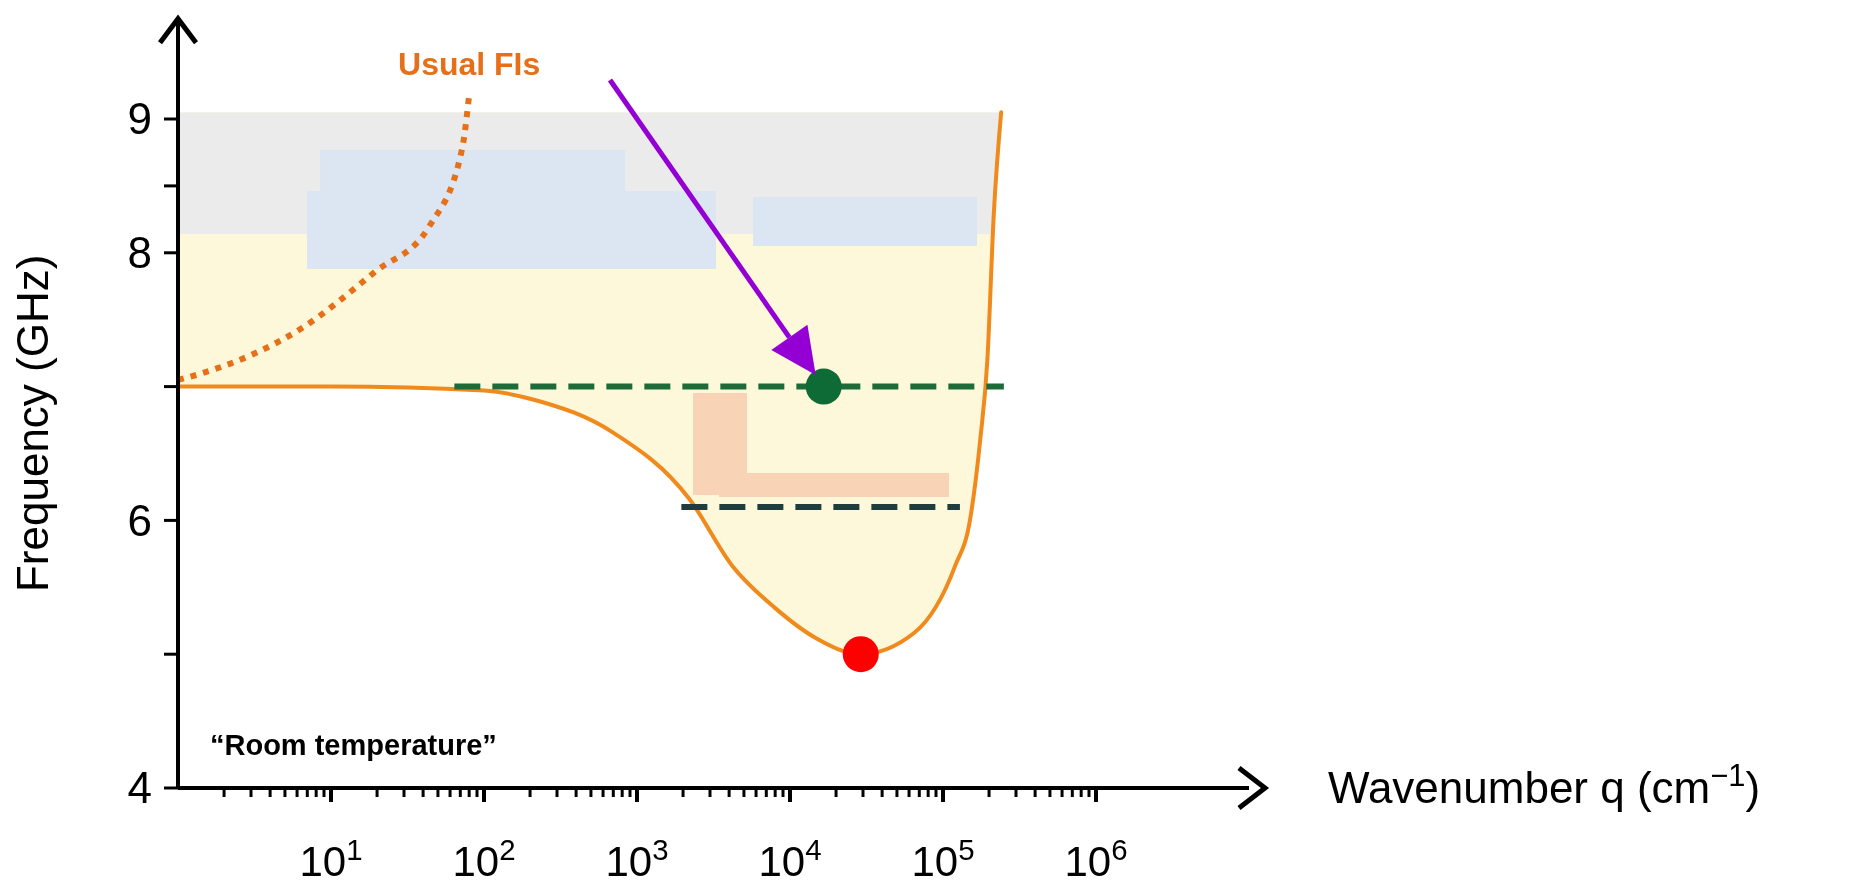  I want to click on y-axis-title: Frequency (GHz), so click(32, 423).